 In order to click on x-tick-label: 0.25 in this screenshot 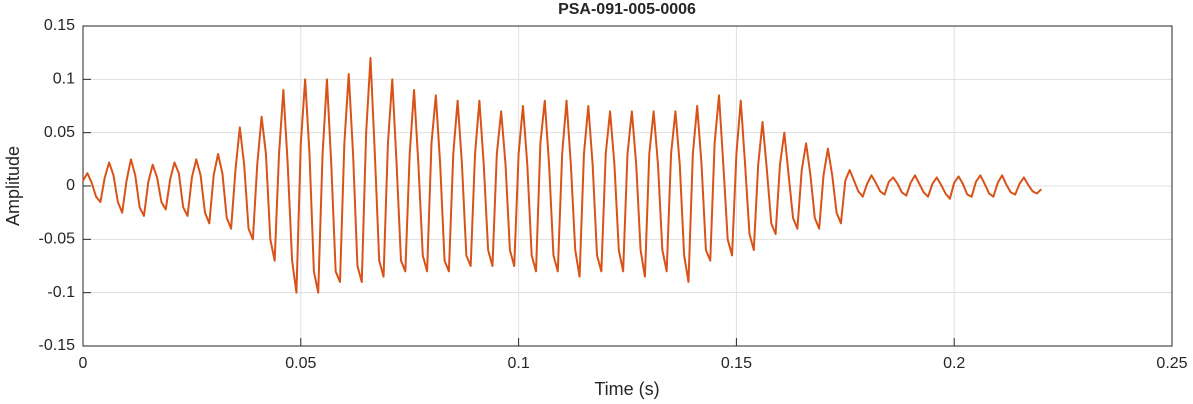, I will do `click(1171, 363)`.